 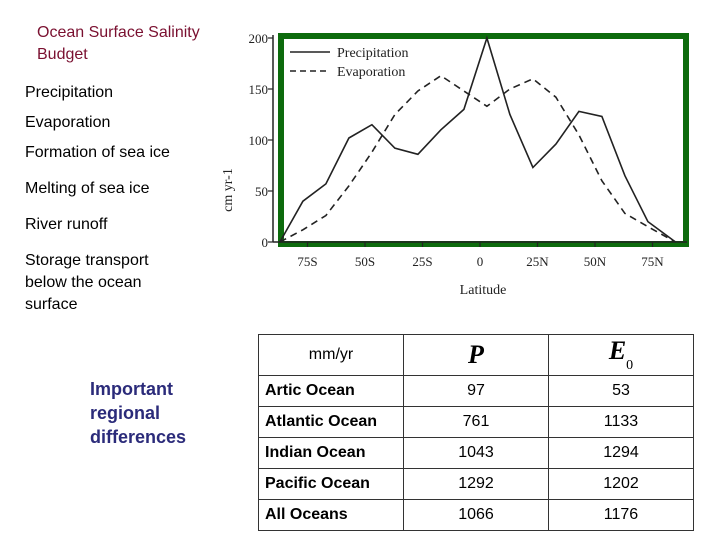 I want to click on y-tick-label: 150, so click(x=259, y=89).